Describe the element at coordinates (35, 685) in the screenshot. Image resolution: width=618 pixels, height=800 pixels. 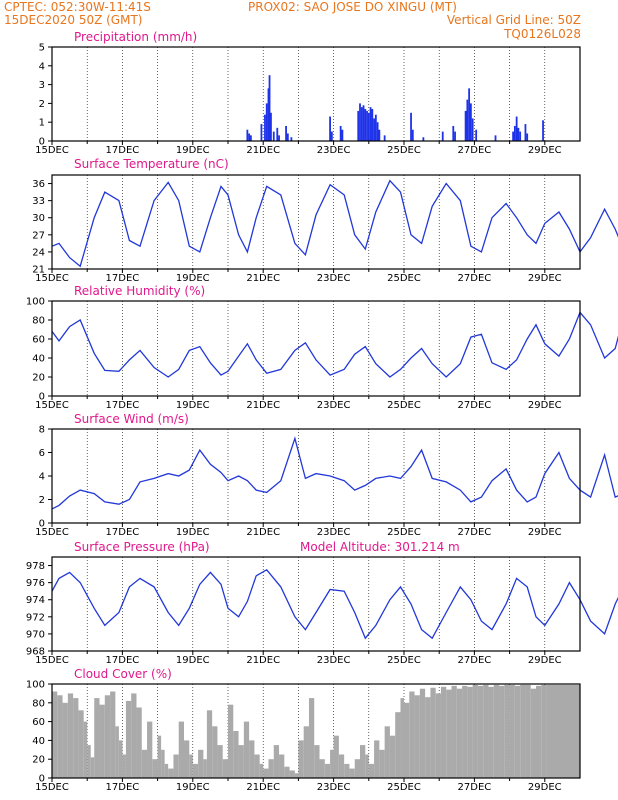
I see `cloud-ytick-label: 100` at that location.